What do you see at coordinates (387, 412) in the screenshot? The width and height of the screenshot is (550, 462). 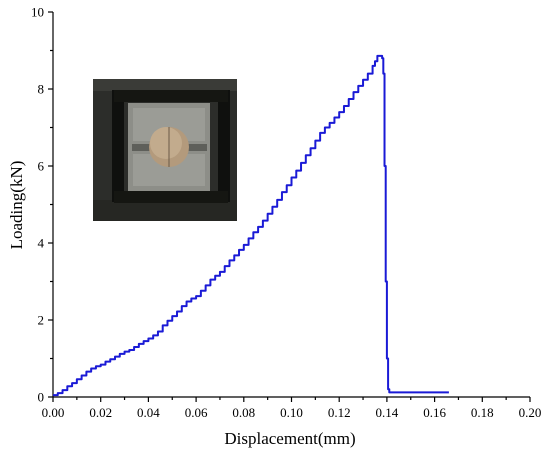 I see `x-tick-label: 0.14` at bounding box center [387, 412].